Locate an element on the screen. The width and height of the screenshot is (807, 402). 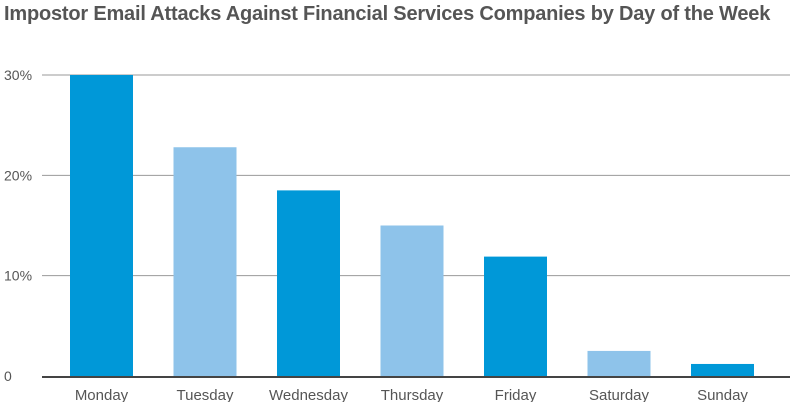
x-tick-label: Thursday is located at coordinates (412, 394).